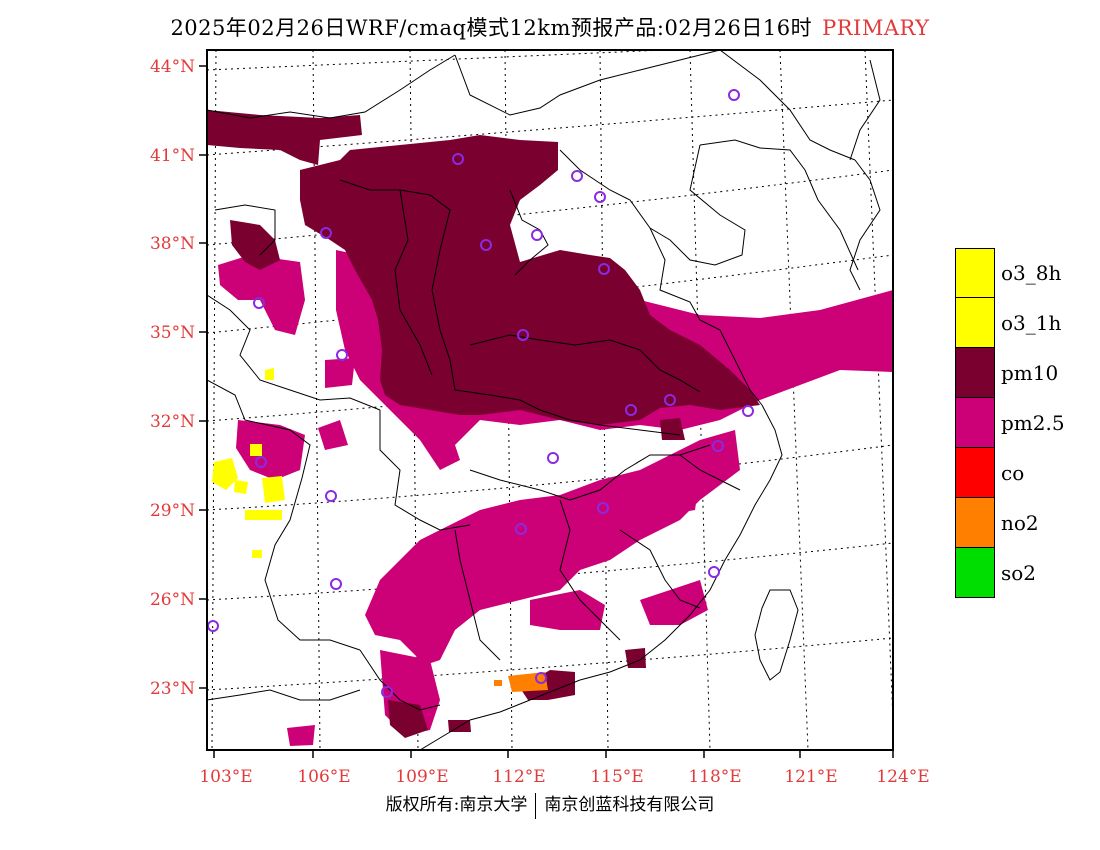 Image resolution: width=1100 pixels, height=850 pixels. Describe the element at coordinates (521, 682) in the screenshot. I see `no2-layer` at that location.